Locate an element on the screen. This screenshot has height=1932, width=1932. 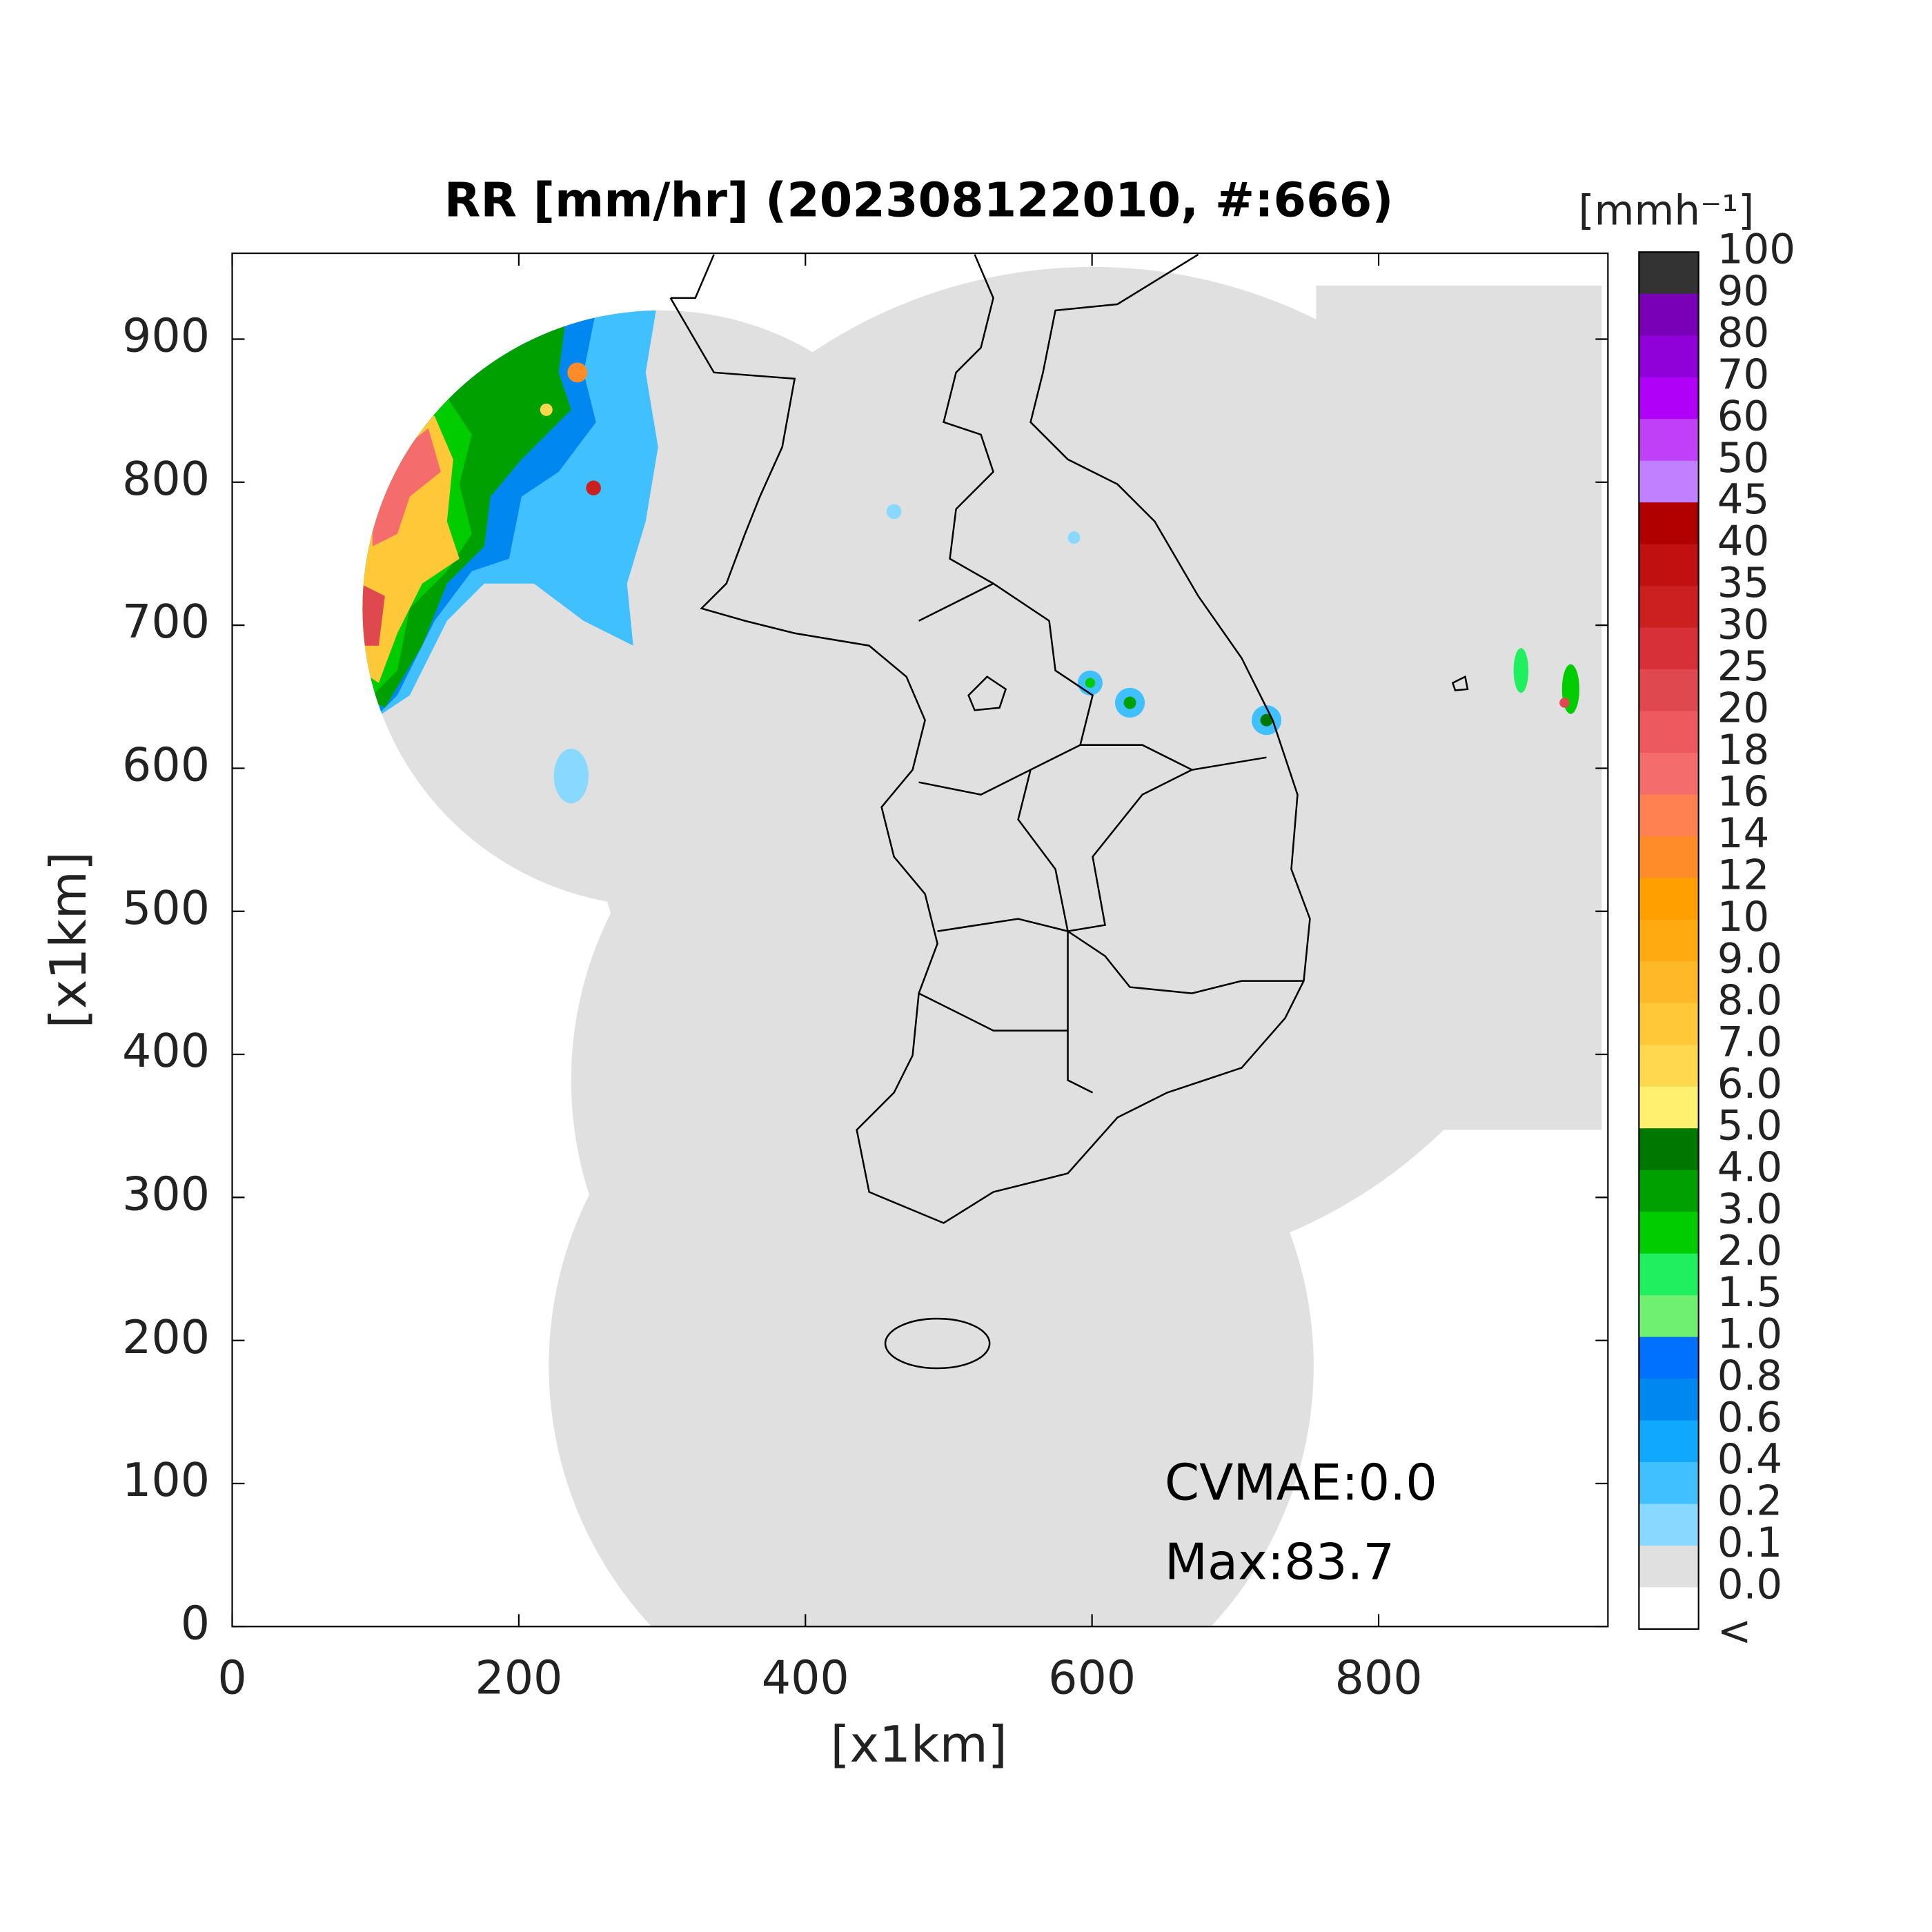
colorbar-label: 20 is located at coordinates (1743, 709).